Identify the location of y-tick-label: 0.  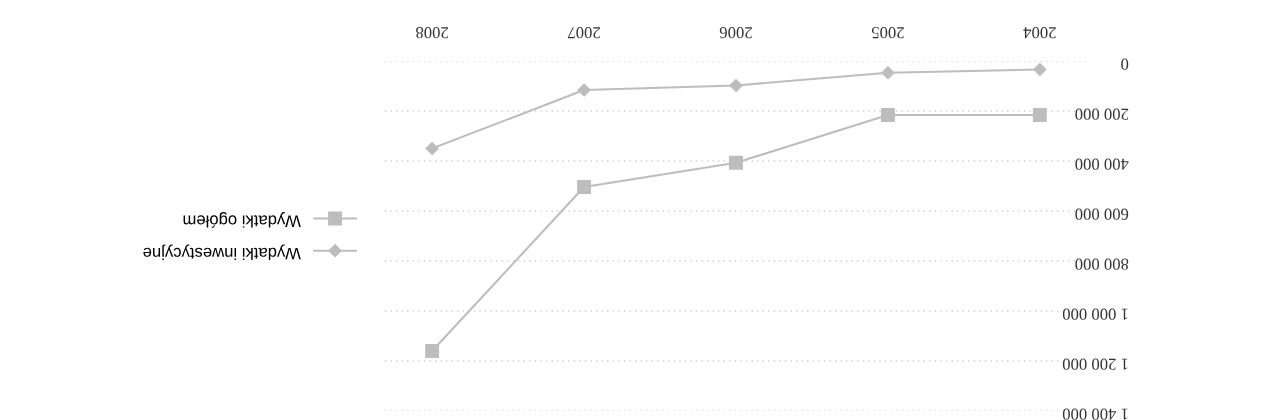
(1125, 64).